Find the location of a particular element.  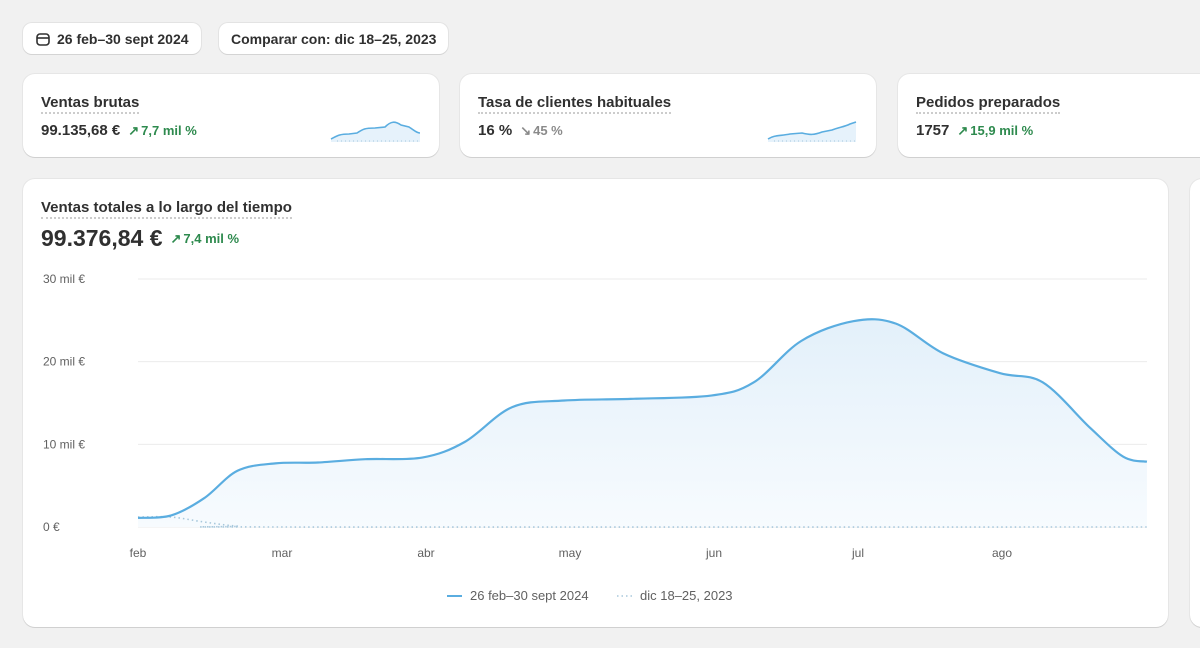

chart-title: Ventas totales a lo largo del tiempo is located at coordinates (166, 209).